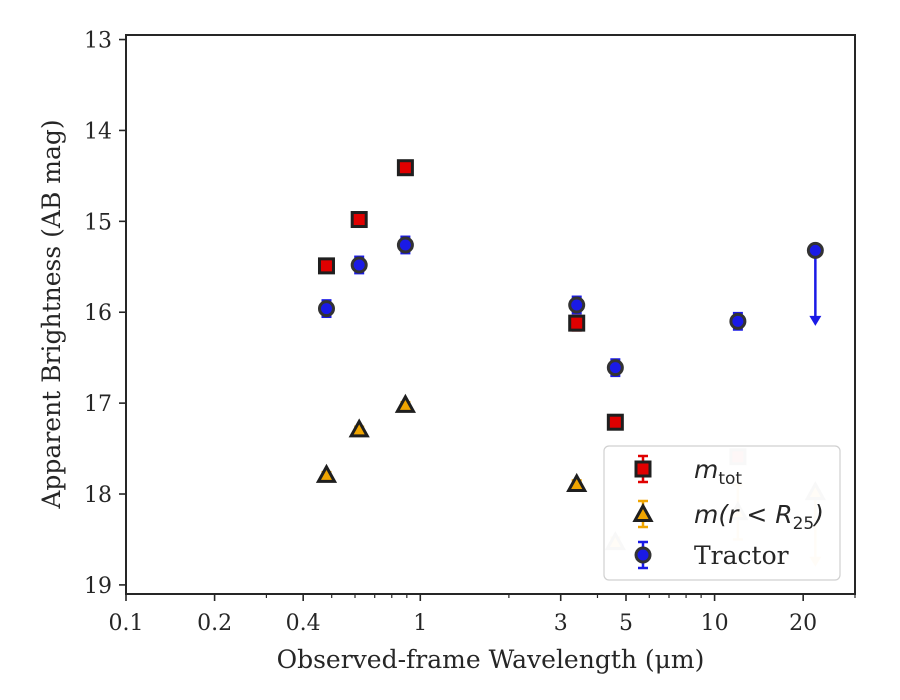  I want to click on legend-entry: mtot, so click(688, 471).